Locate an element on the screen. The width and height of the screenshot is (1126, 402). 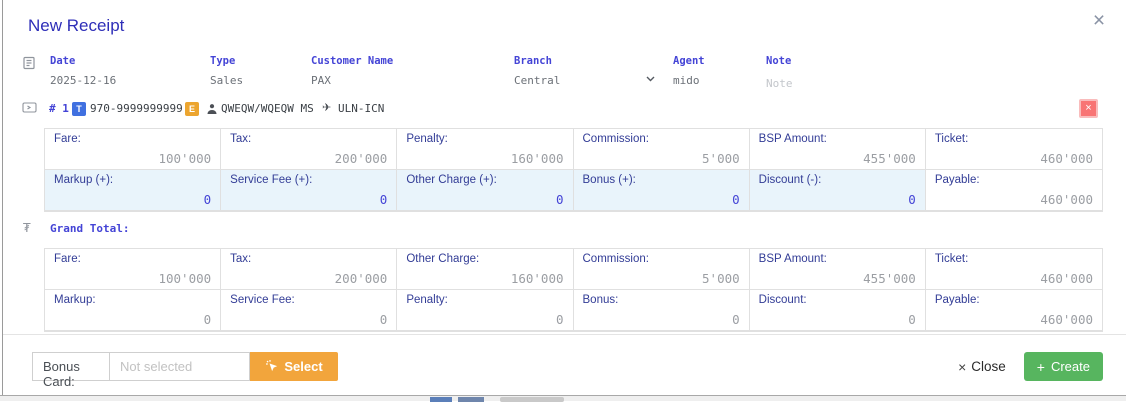
gt-fare-cell: Fare: 100'000 is located at coordinates (133, 269).